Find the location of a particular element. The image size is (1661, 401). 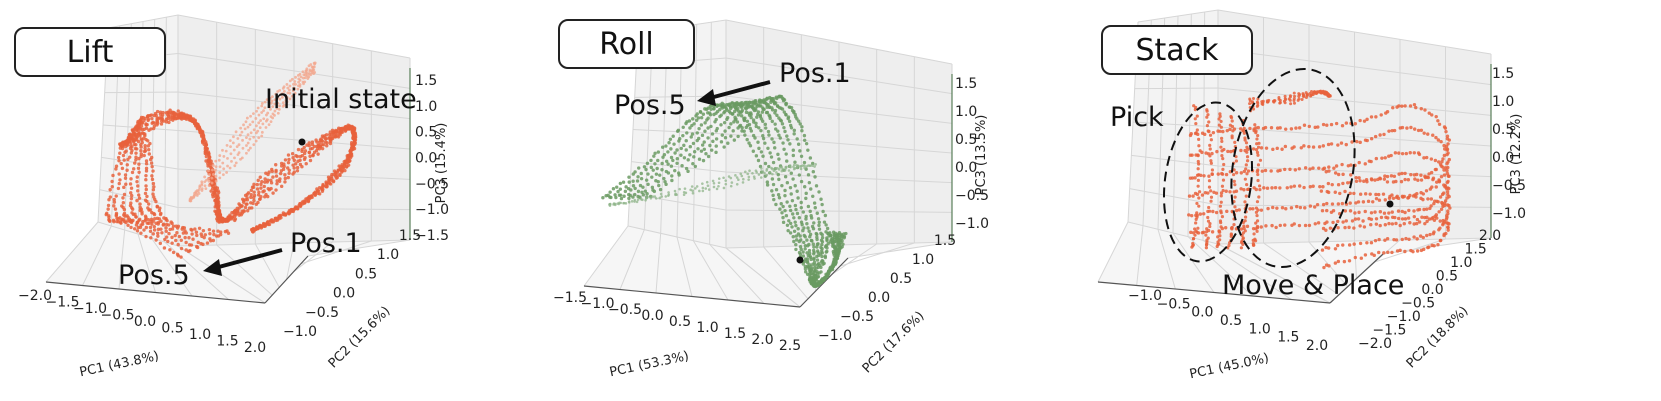

y-tick-label: −1.5 is located at coordinates (1389, 331).